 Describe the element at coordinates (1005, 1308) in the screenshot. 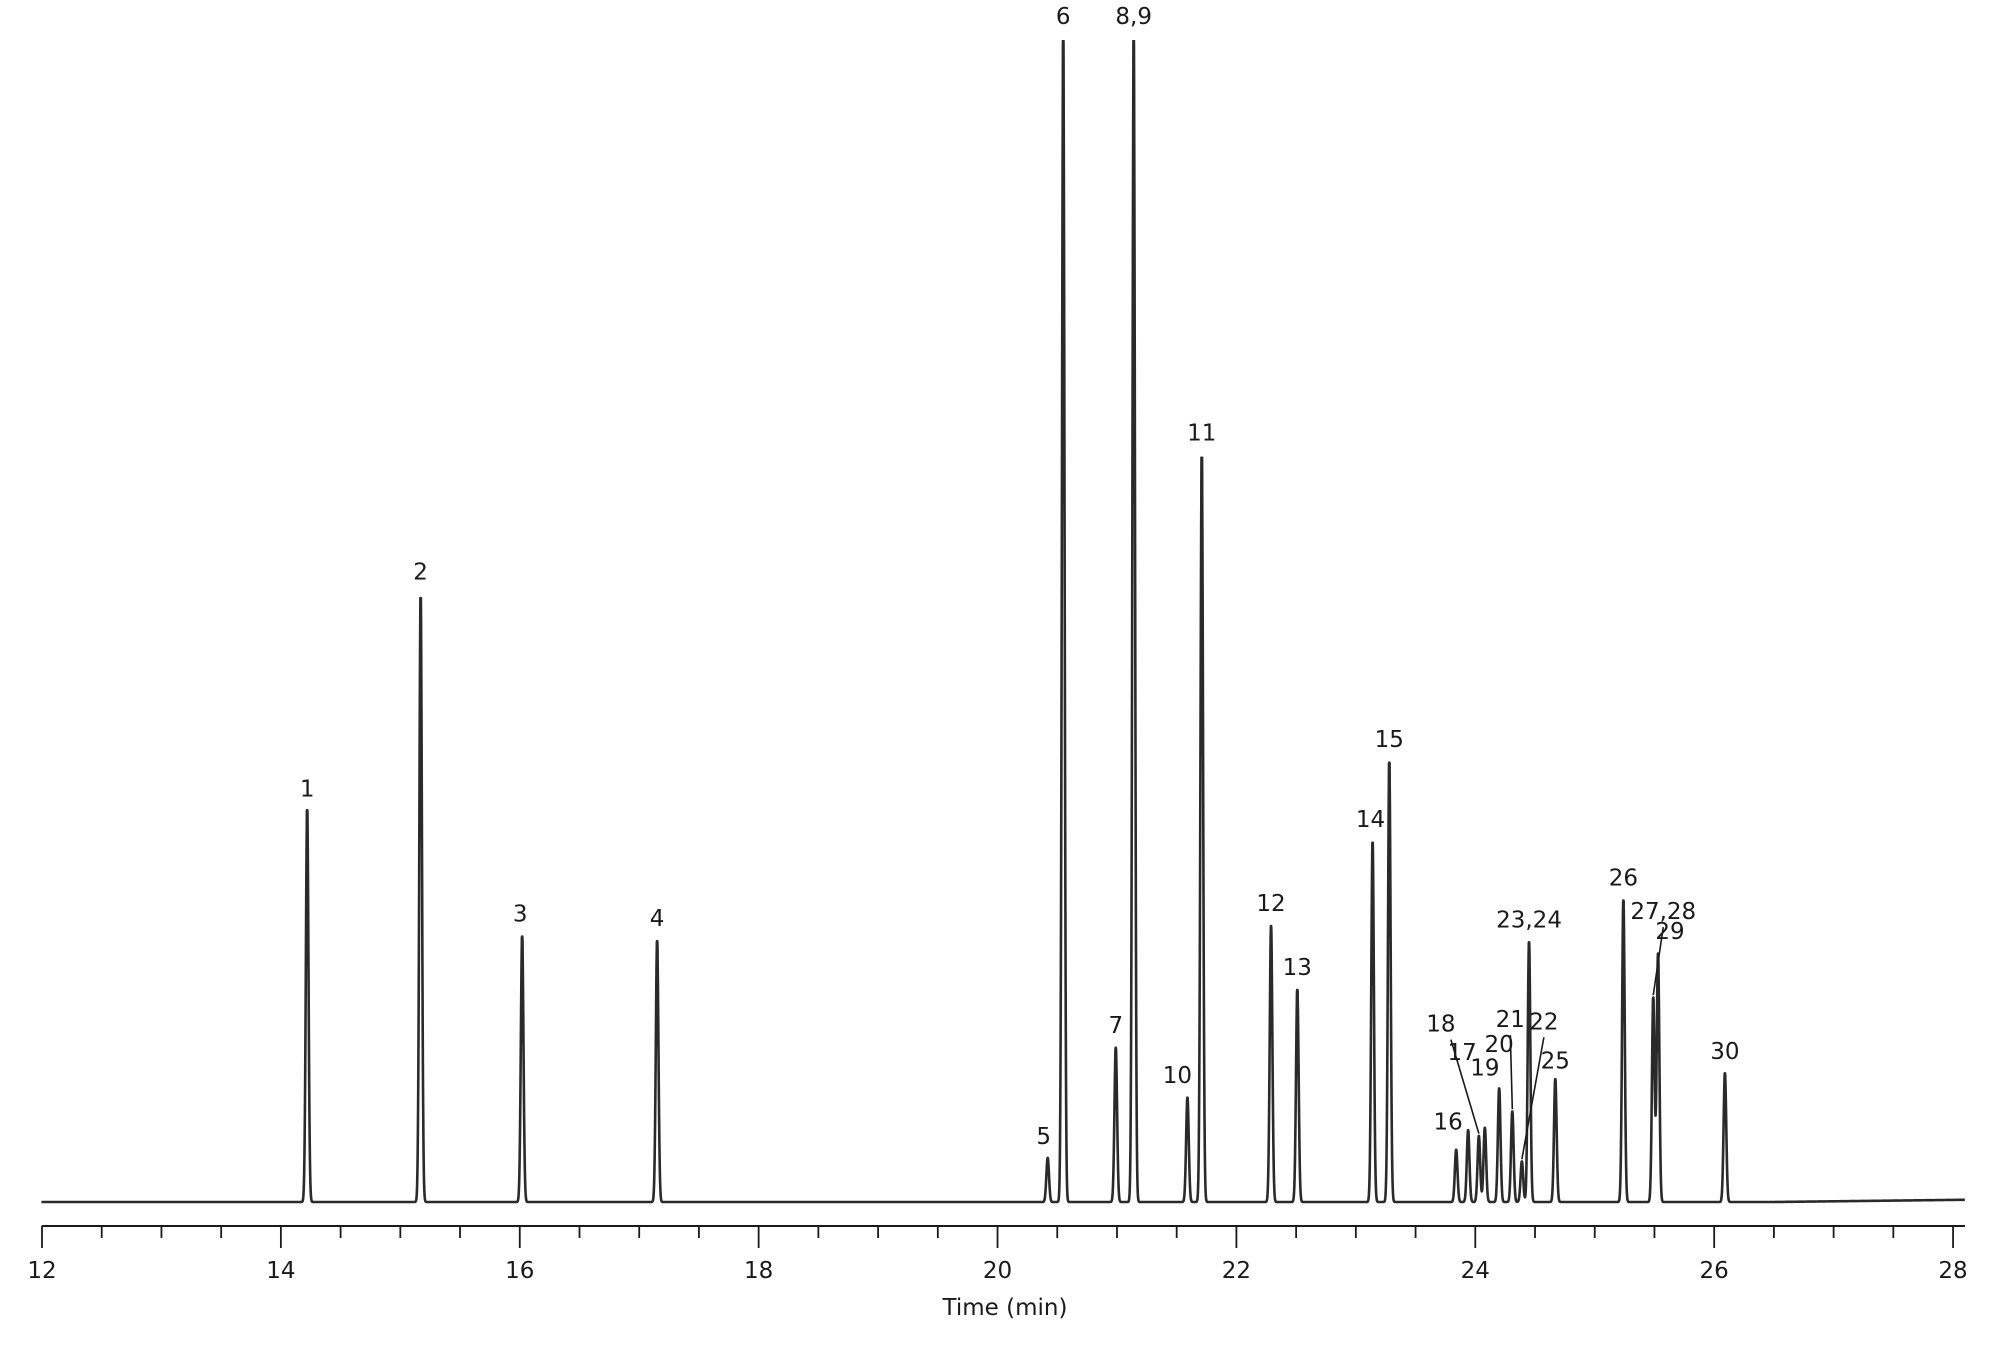

I see `x-axis-title: Time (min)` at that location.